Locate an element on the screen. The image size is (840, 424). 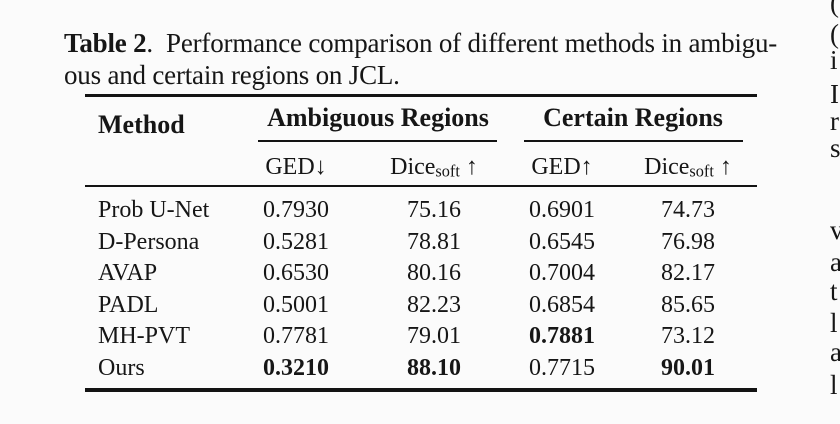
method-name-cell: Prob U-Net is located at coordinates (154, 210).